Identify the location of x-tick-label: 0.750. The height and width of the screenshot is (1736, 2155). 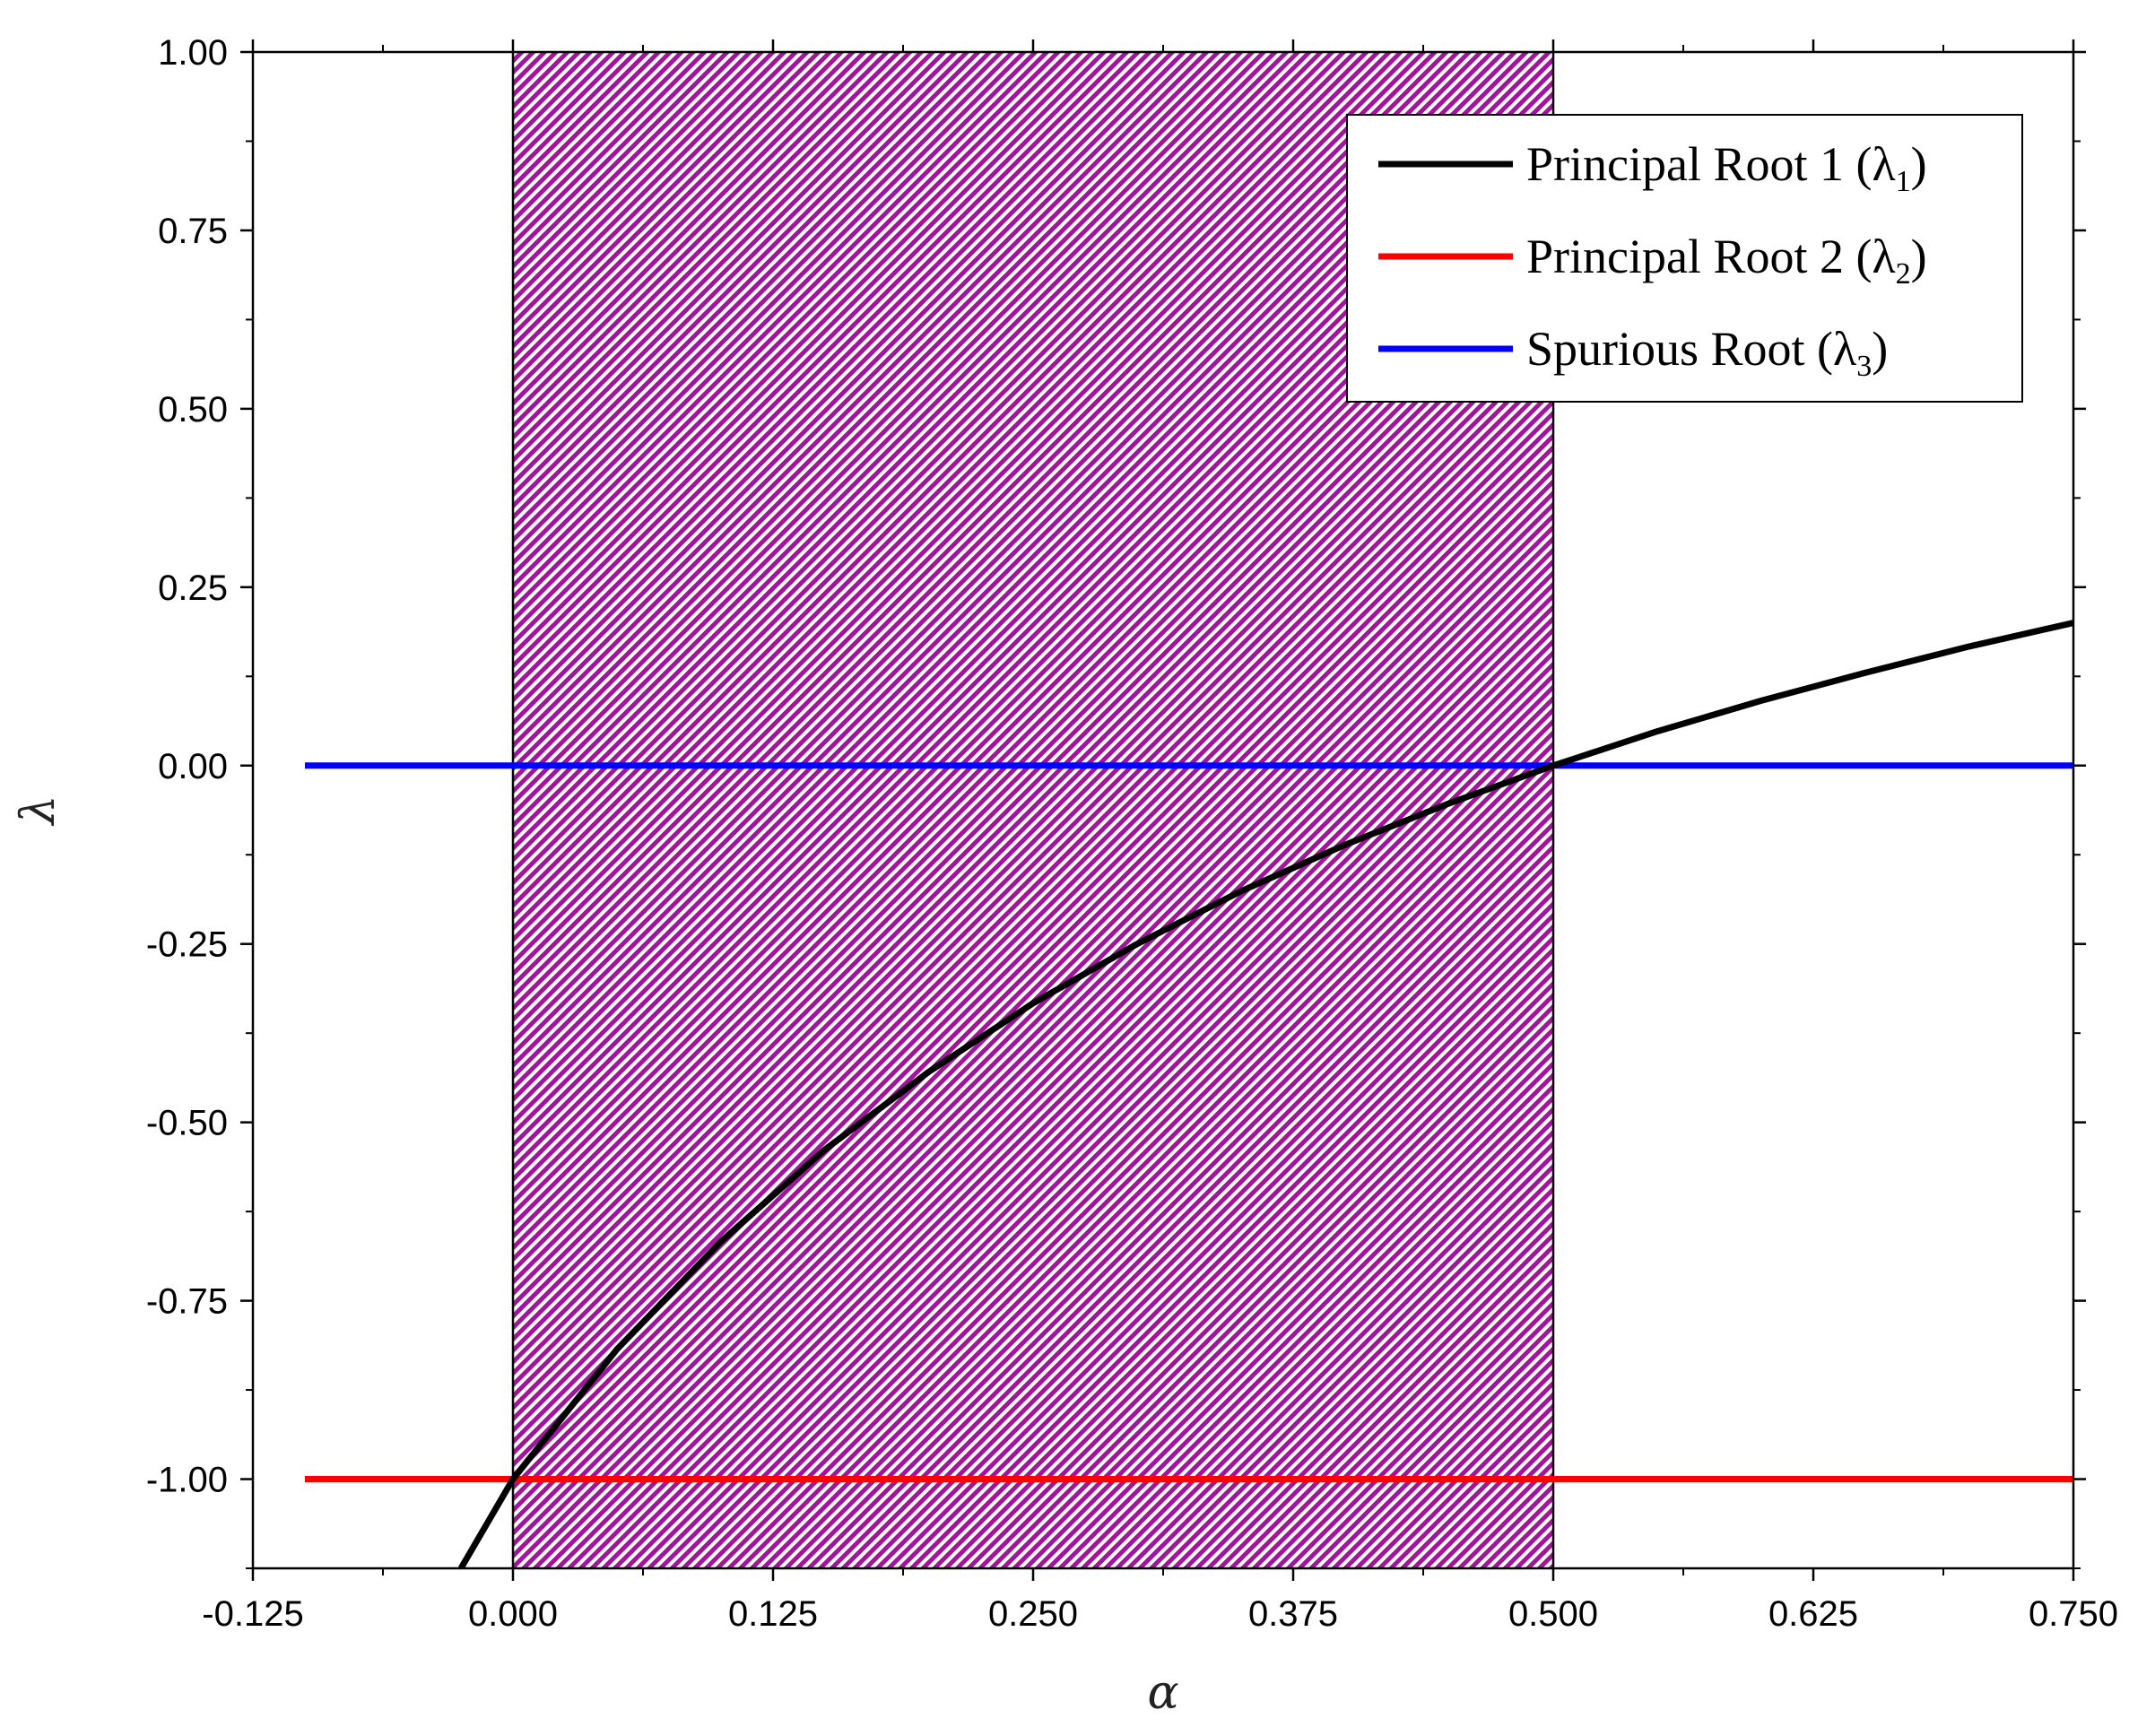
(2073, 1614).